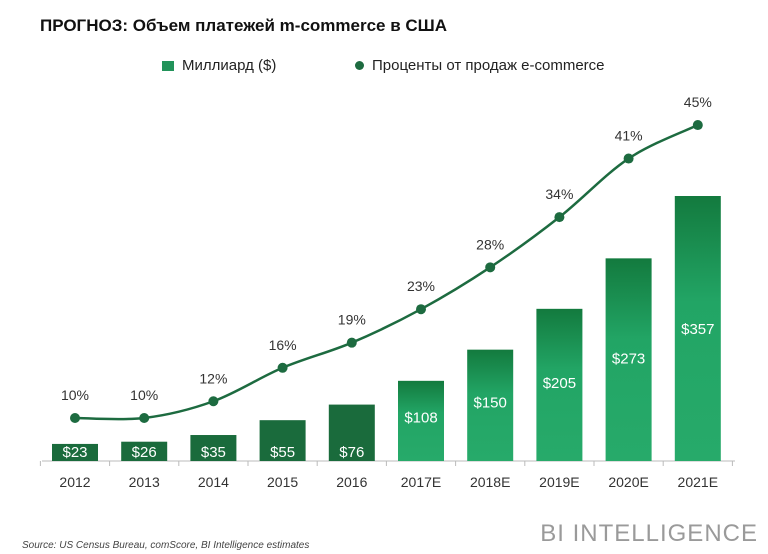 The width and height of the screenshot is (768, 554). I want to click on bar-2021E, so click(697, 328).